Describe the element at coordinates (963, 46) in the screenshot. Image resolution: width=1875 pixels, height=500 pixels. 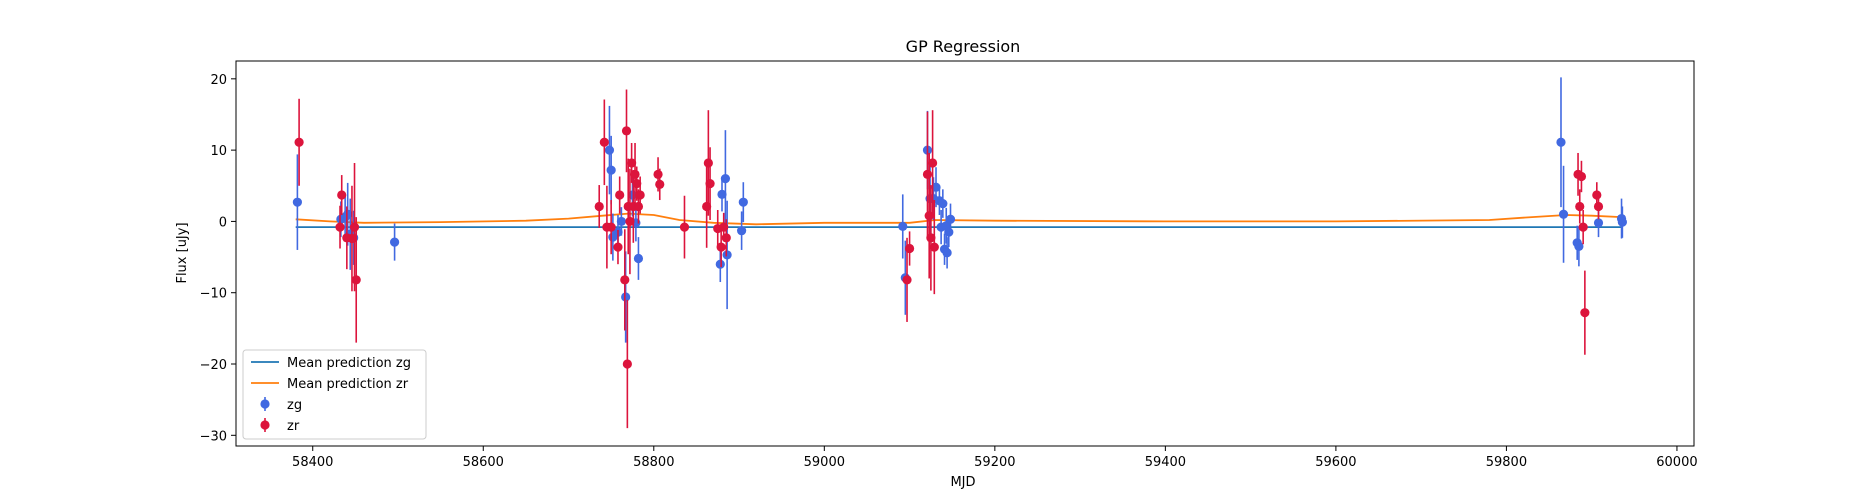
I see `chart-title: GP Regression` at that location.